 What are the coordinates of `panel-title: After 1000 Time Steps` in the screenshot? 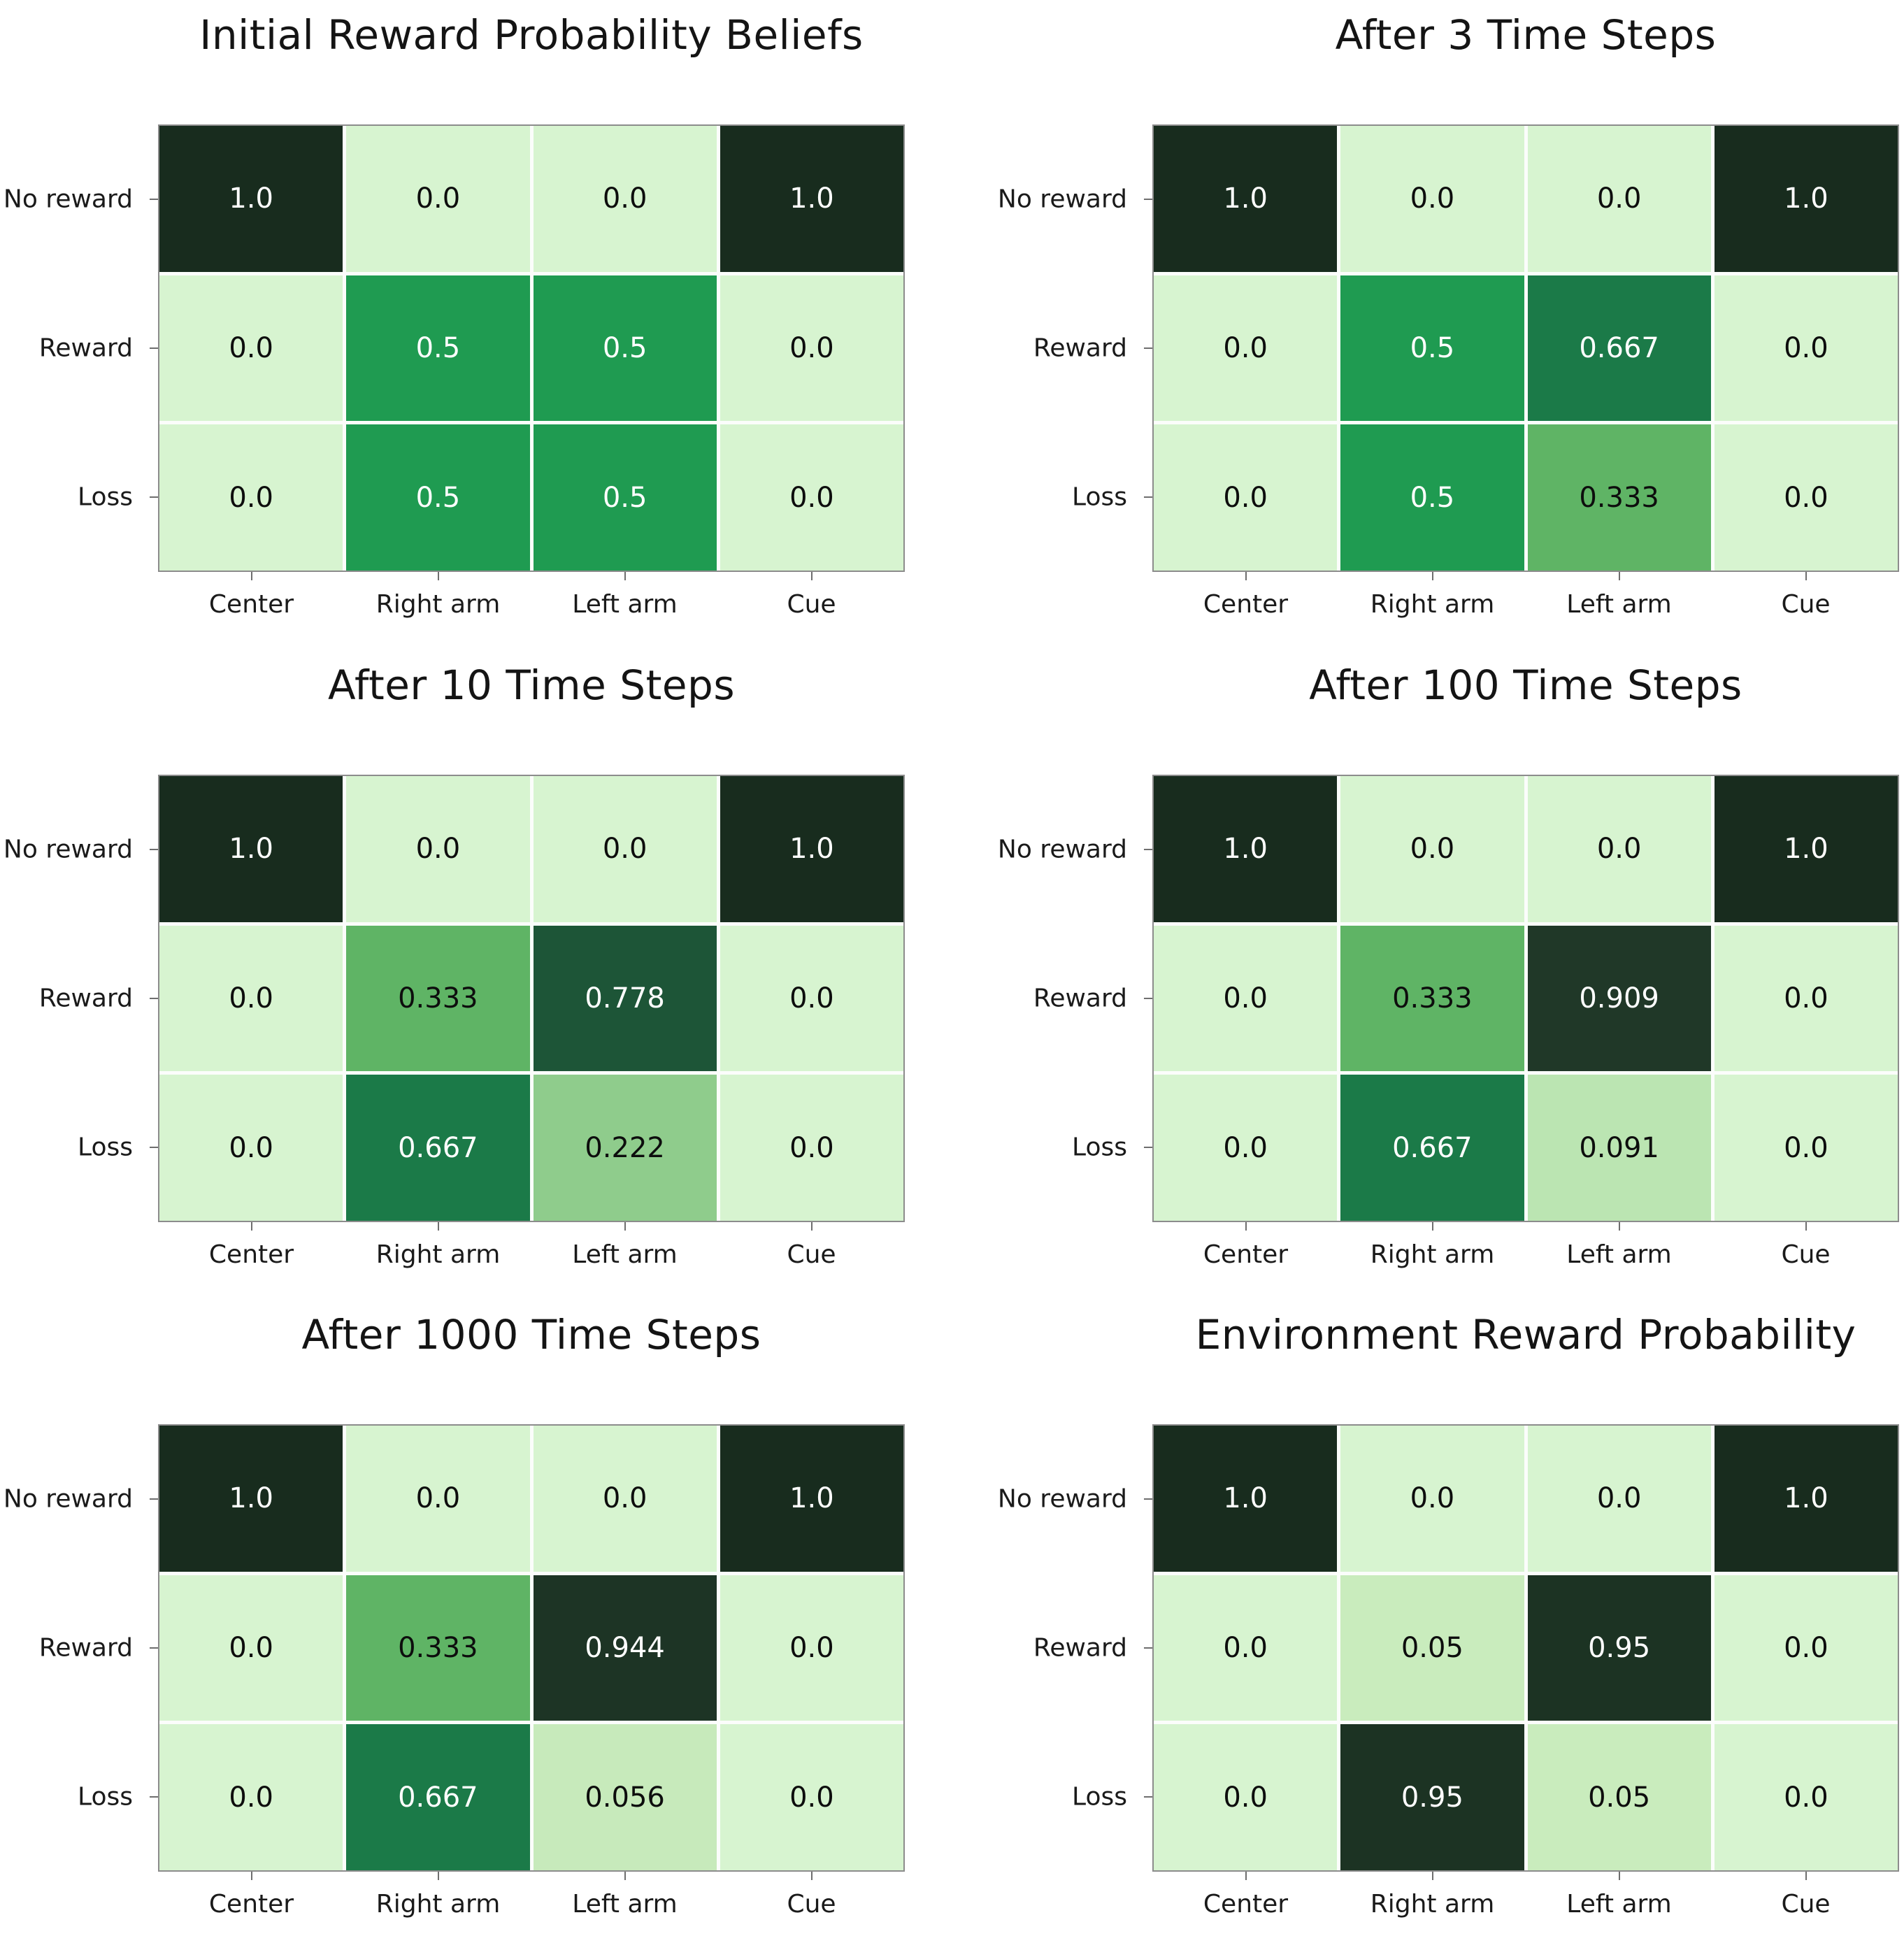 It's located at (531, 1334).